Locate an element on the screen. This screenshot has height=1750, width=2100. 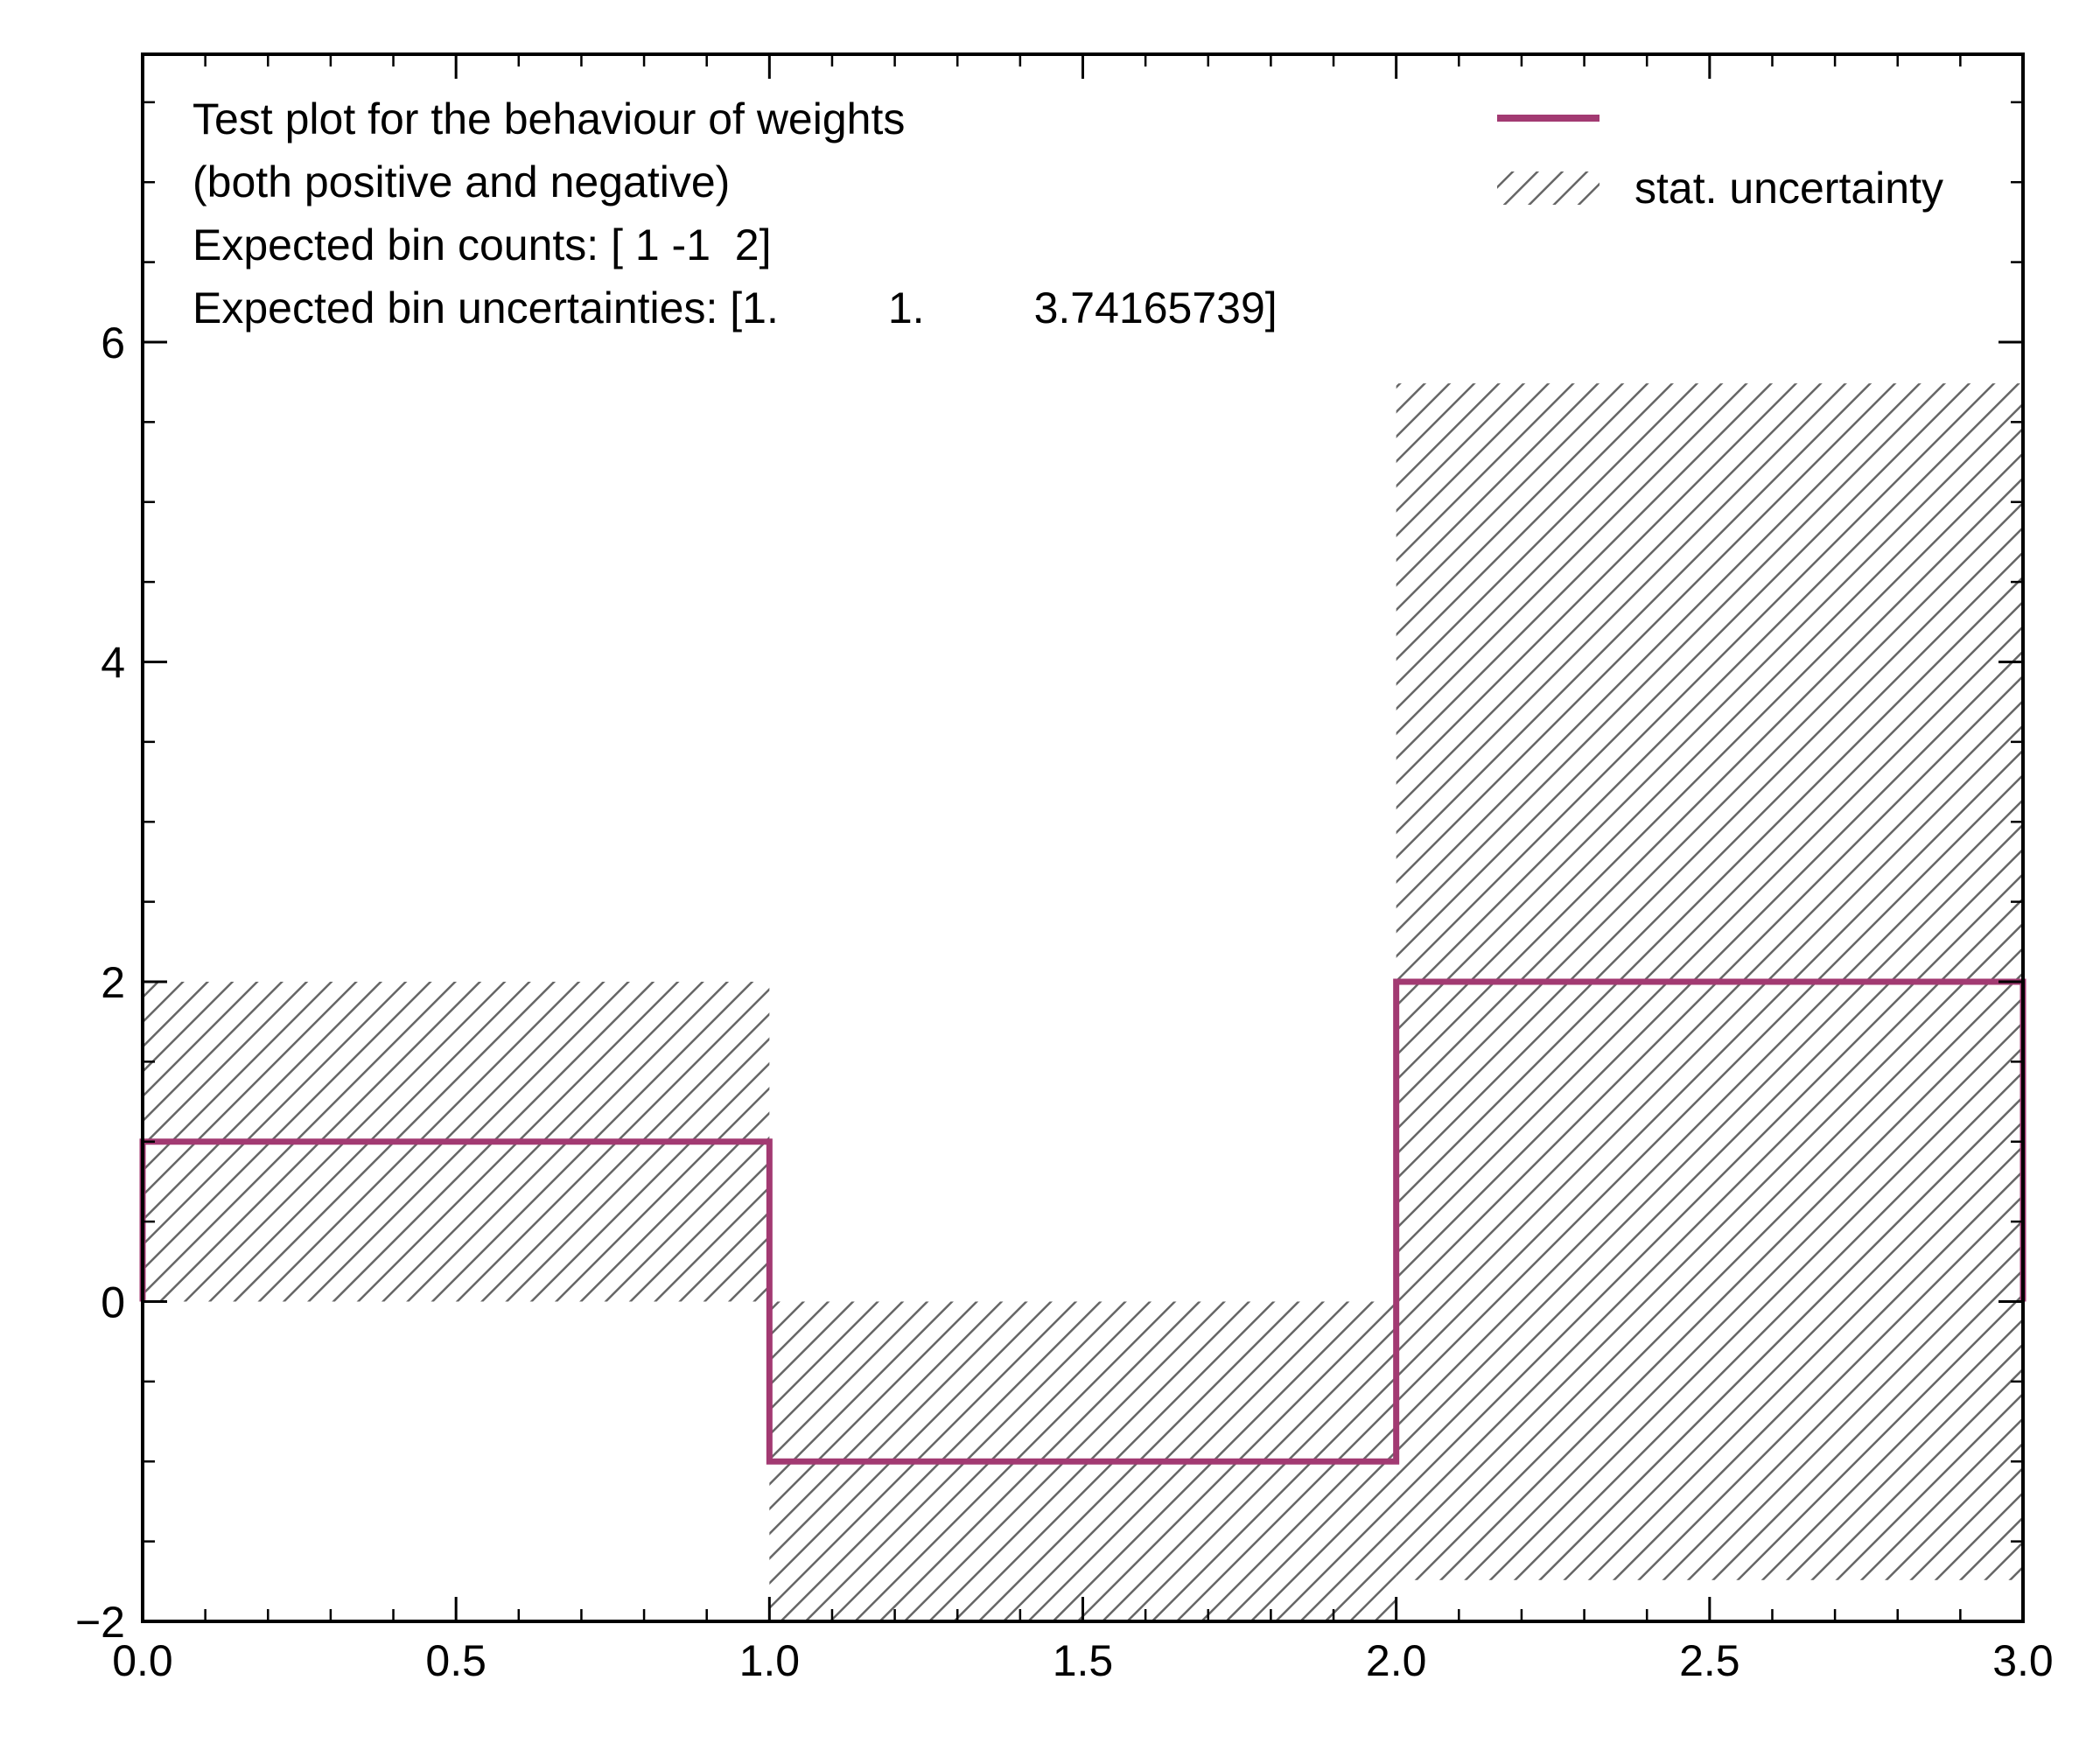
y-tick-labels: −2 0 2 4 6 is located at coordinates (100, 982).